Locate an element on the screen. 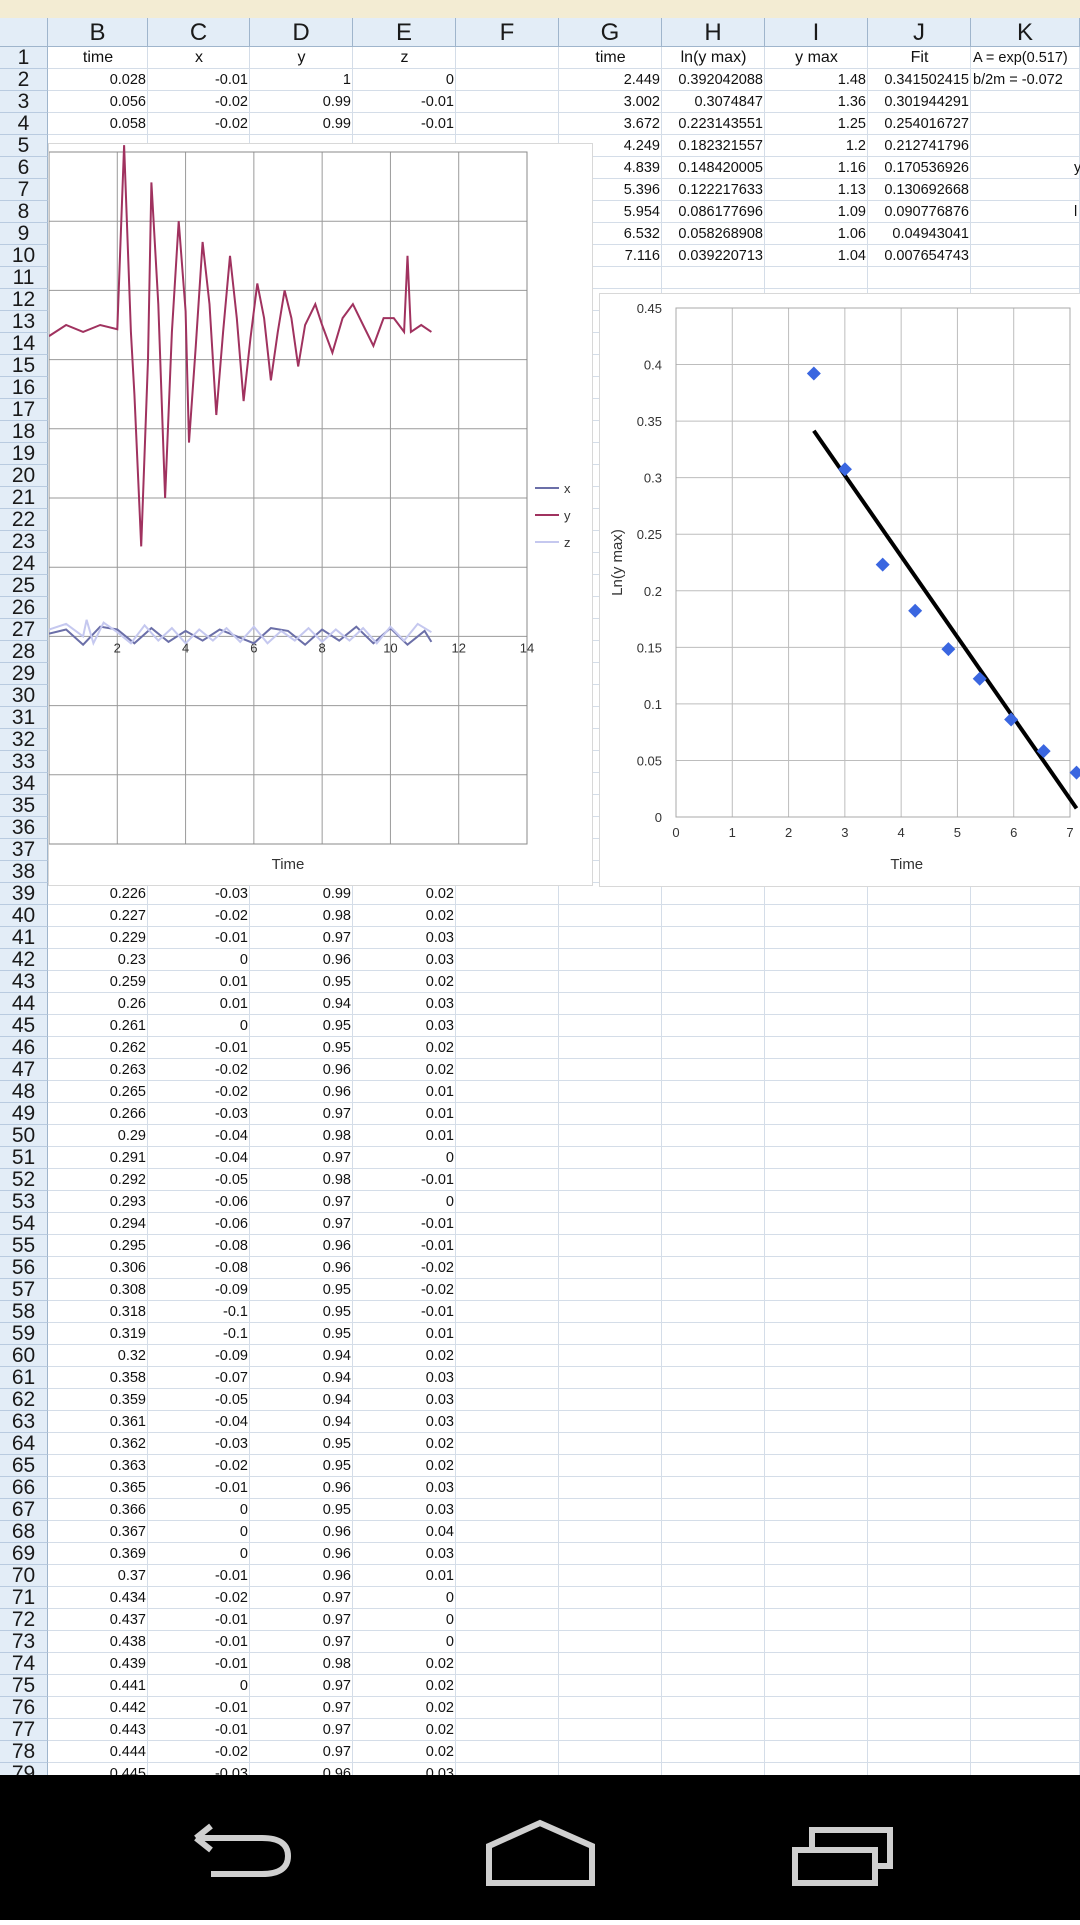 This screenshot has height=1925, width=1080. column-header-g: G is located at coordinates (610, 32).